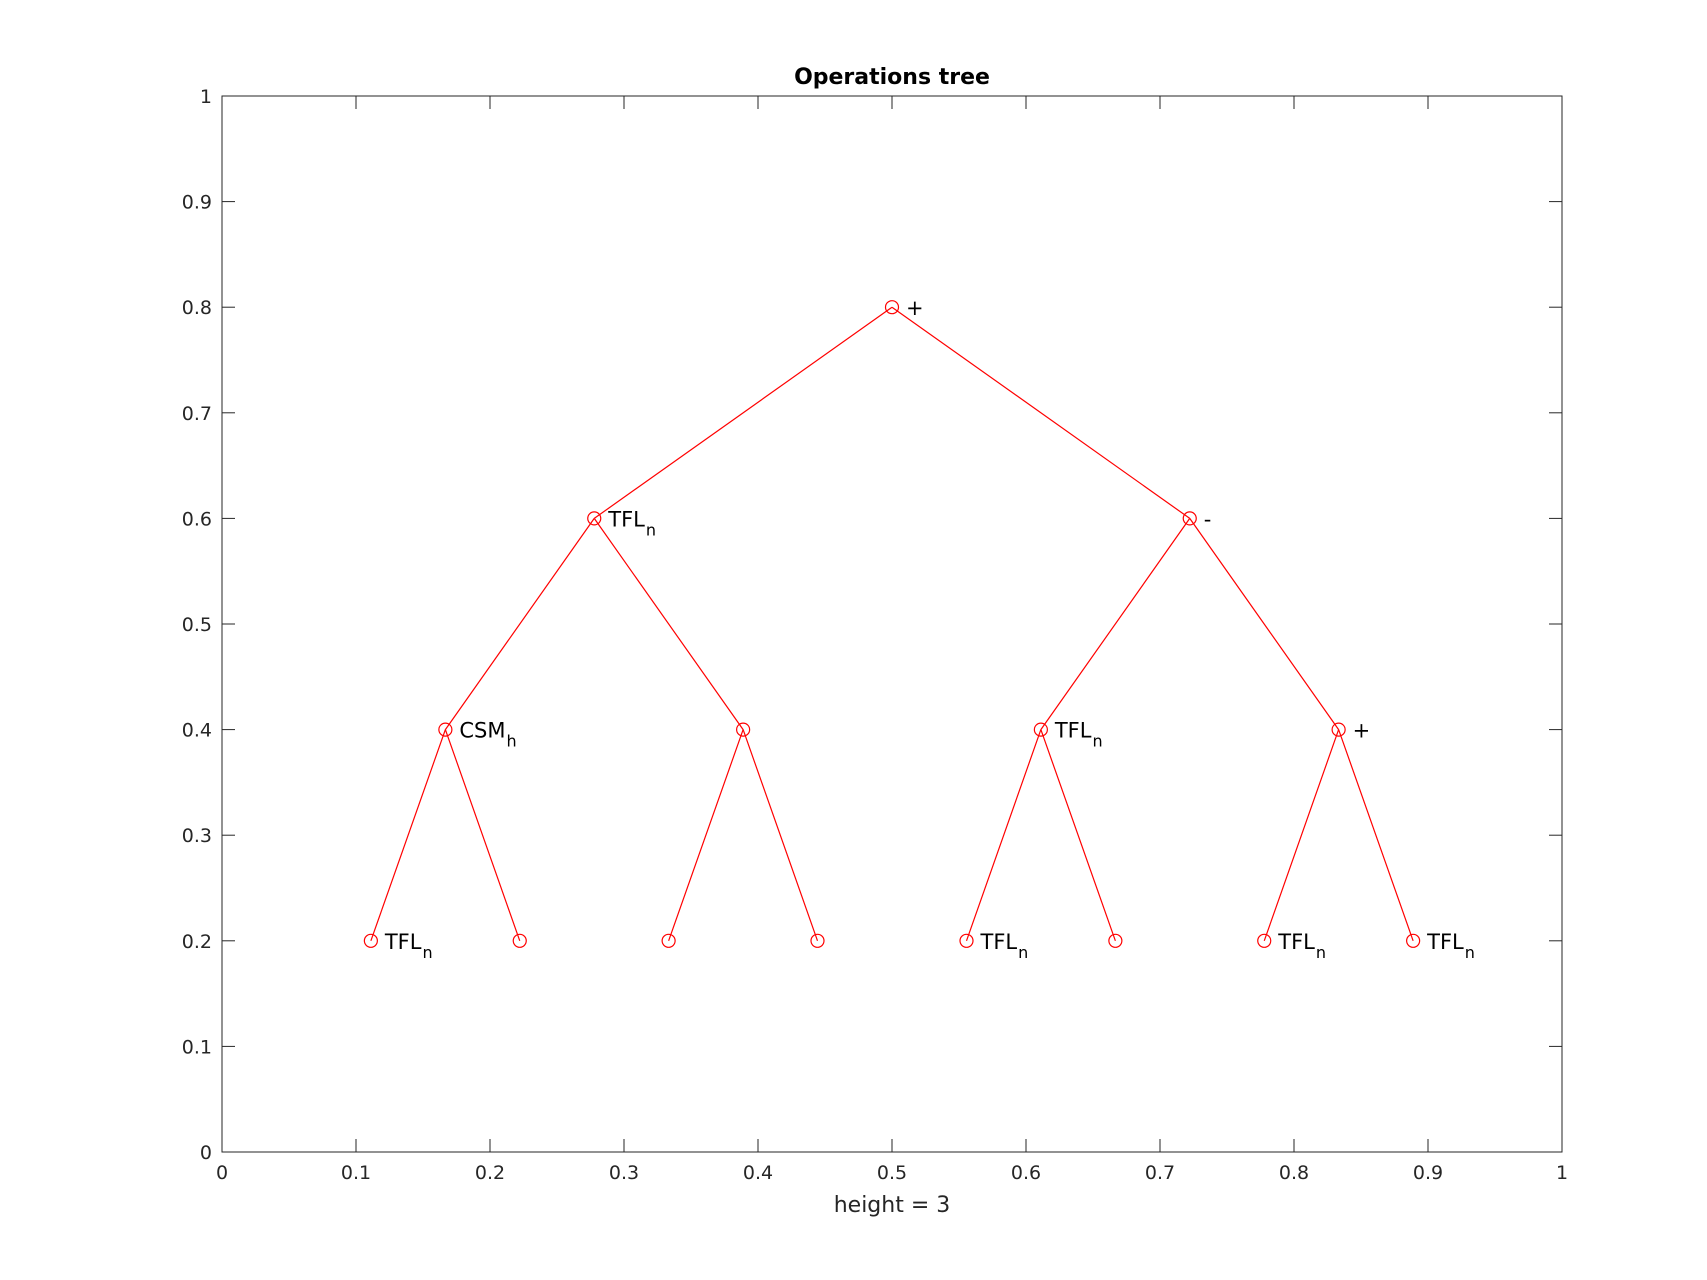  What do you see at coordinates (197, 308) in the screenshot?
I see `y-tick-label: 0.8` at bounding box center [197, 308].